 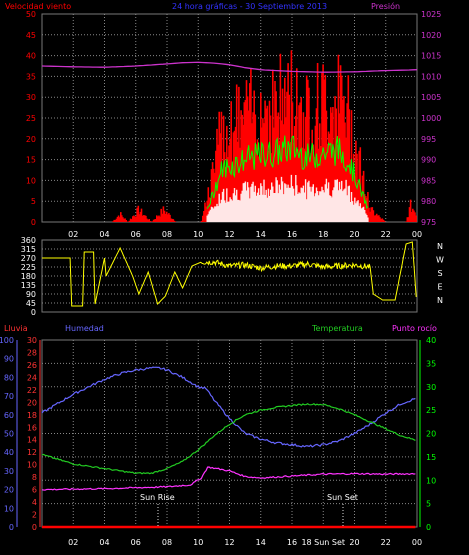 I want to click on wind-tick-label: 25, so click(x=31, y=118).